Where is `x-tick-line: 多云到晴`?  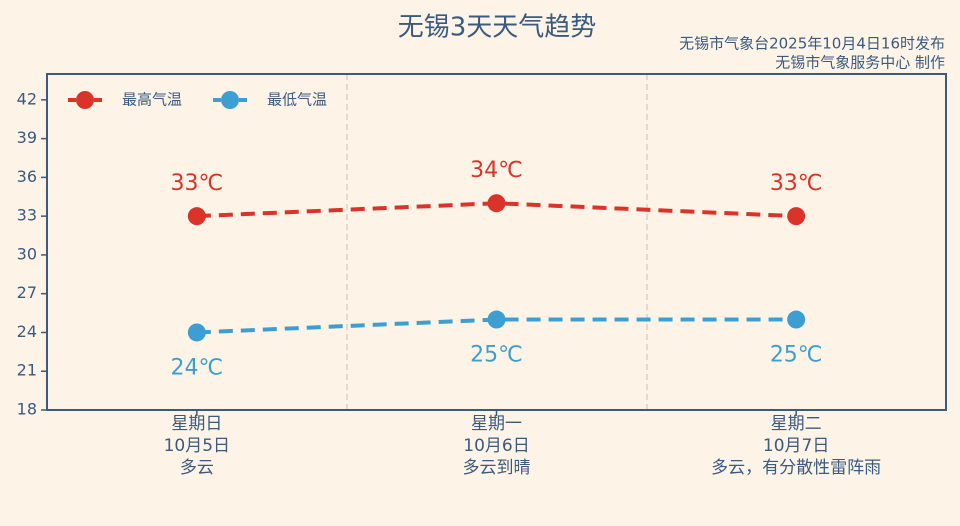
x-tick-line: 多云到晴 is located at coordinates (496, 468).